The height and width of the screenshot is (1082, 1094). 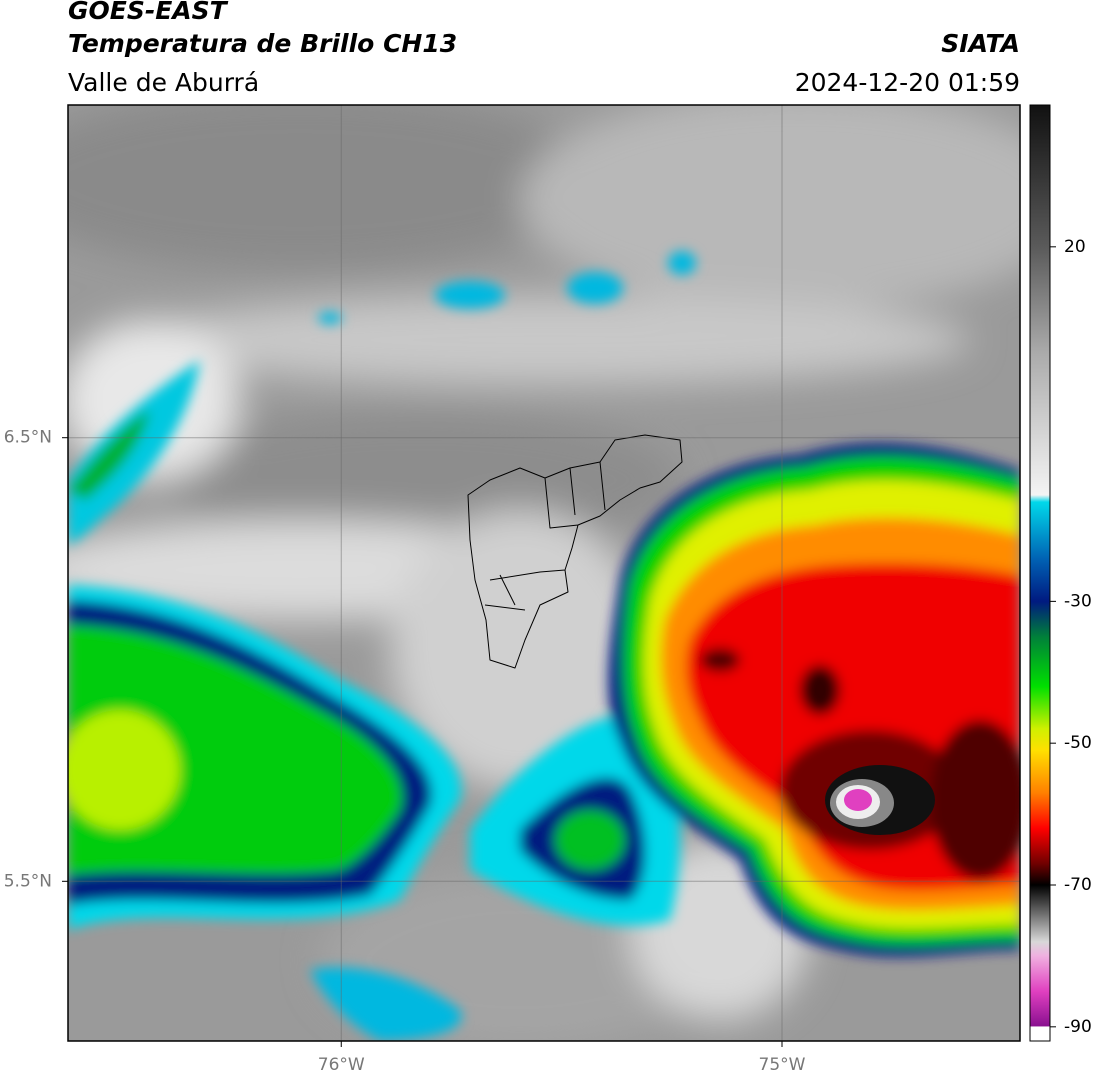 I want to click on colorbar, so click(x=1040, y=573).